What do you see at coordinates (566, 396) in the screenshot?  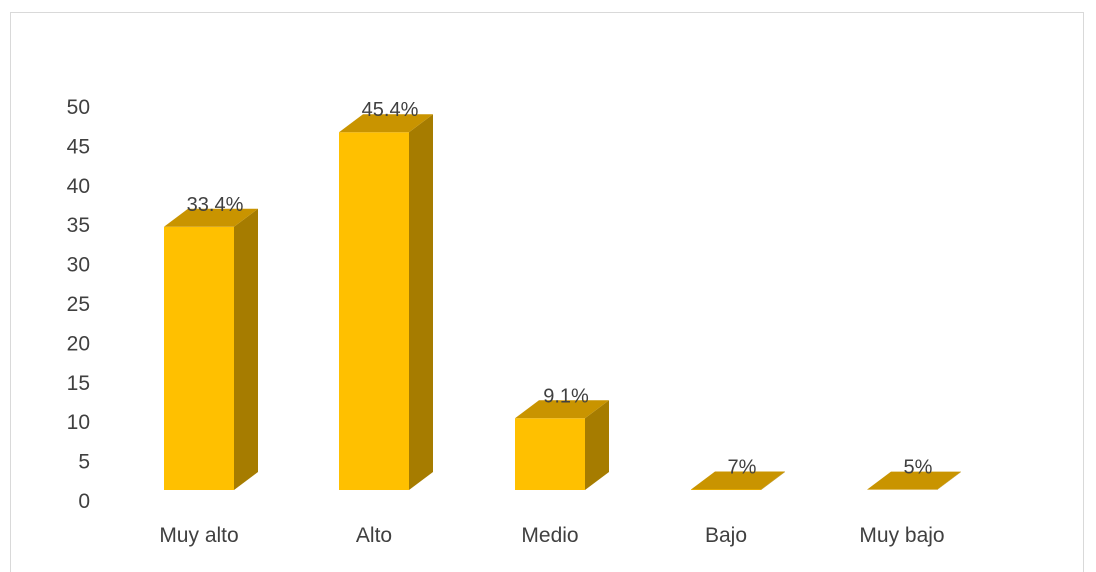 I see `data-label: 9.1%` at bounding box center [566, 396].